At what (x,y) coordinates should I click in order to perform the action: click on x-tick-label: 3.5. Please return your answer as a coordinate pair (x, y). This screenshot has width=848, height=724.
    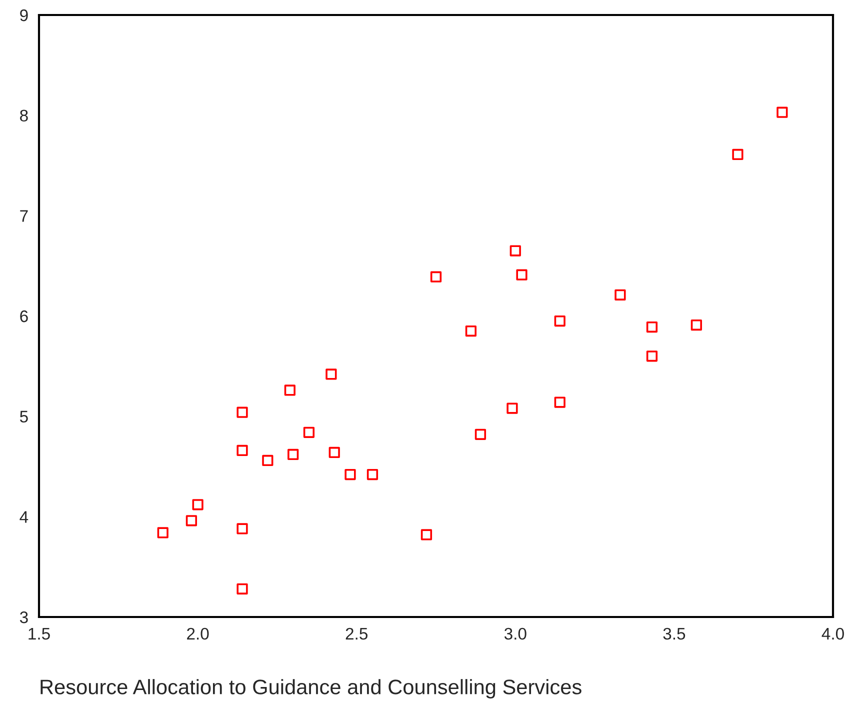
    Looking at the image, I should click on (674, 634).